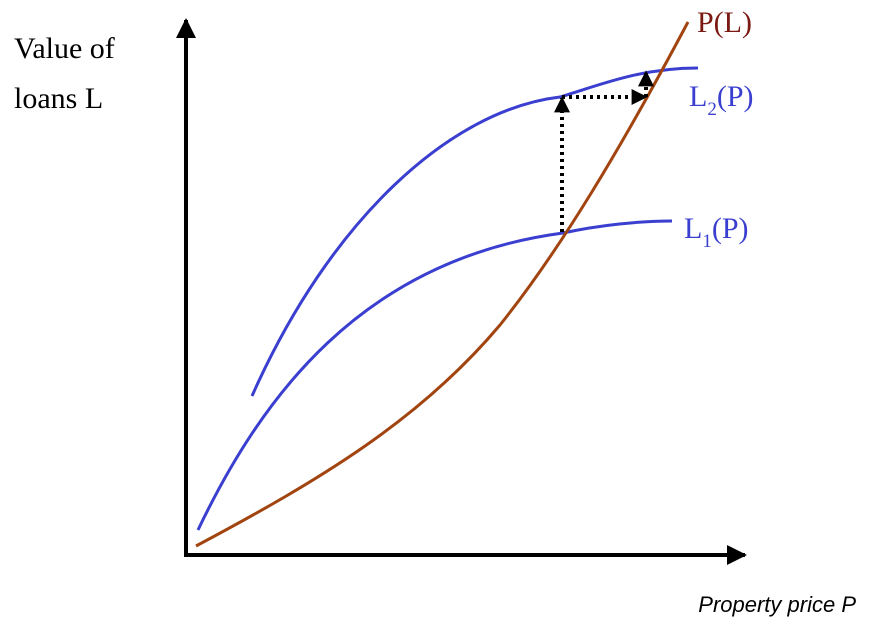 The image size is (872, 624). Describe the element at coordinates (735, 96) in the screenshot. I see `loan-curve-2-label-tail: (P)` at that location.